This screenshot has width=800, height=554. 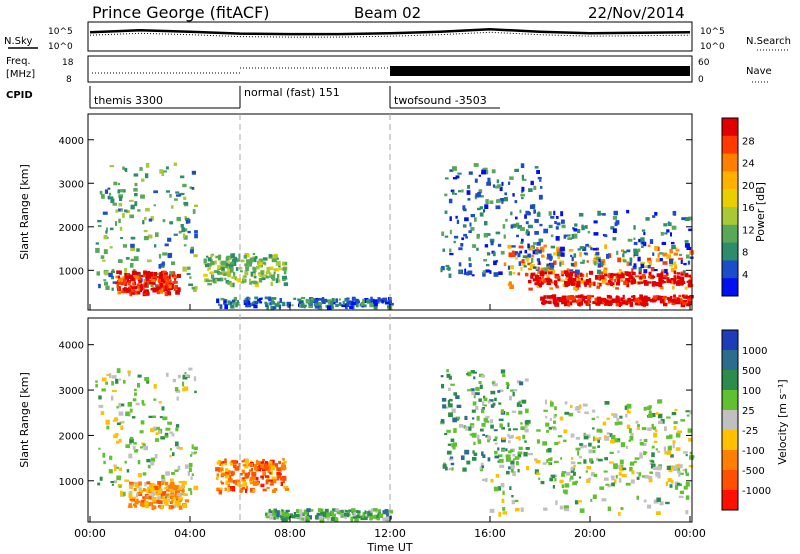 I want to click on power-colorbar-swatch, so click(x=730, y=145).